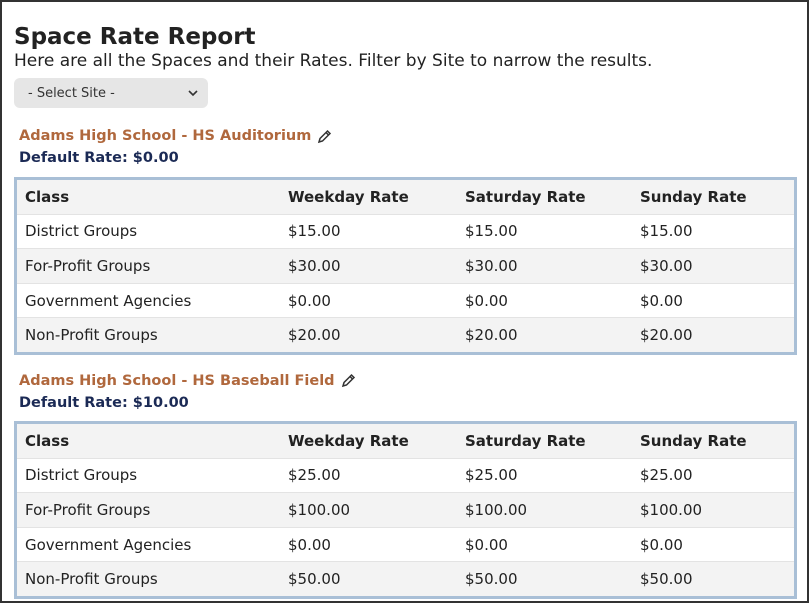  I want to click on select-placeholder: - Select Site -, so click(71, 93).